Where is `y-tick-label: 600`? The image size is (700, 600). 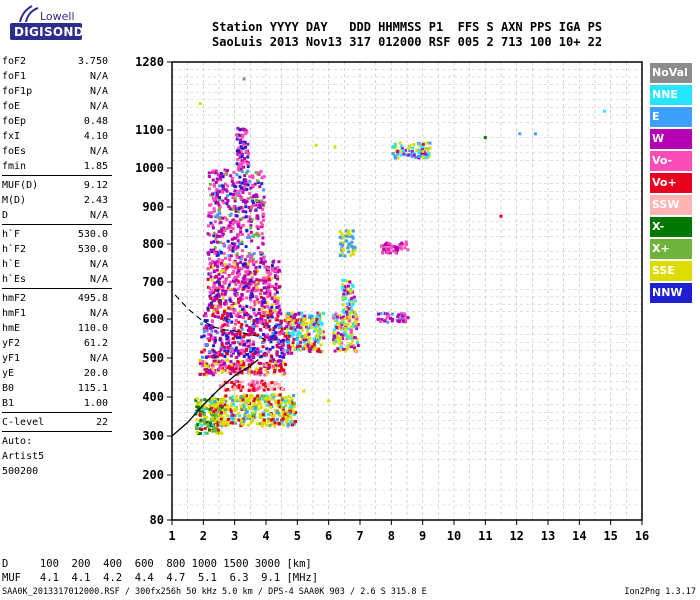 y-tick-label: 600 is located at coordinates (153, 319).